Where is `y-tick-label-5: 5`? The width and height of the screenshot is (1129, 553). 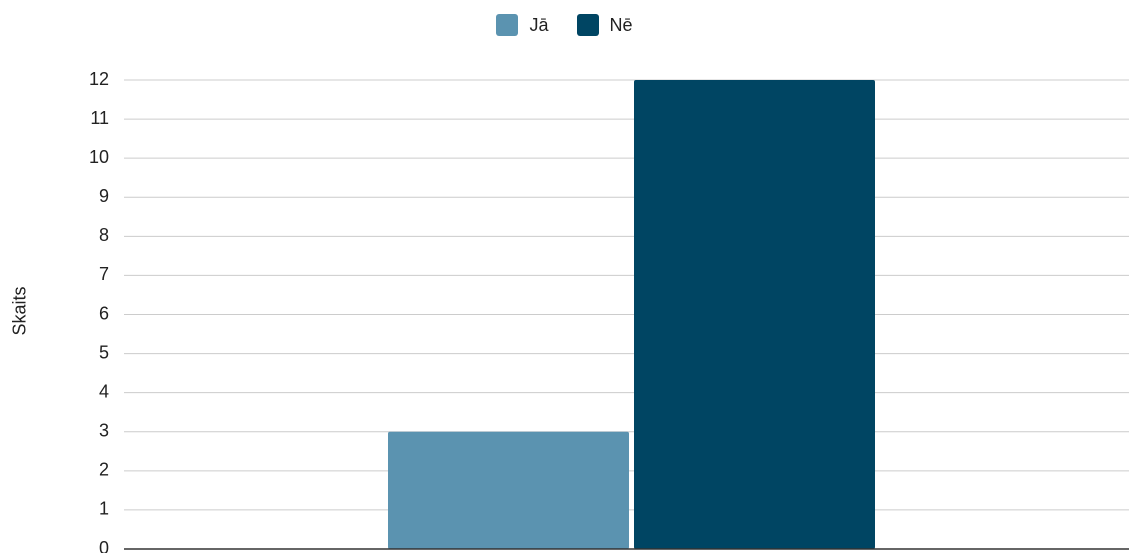
y-tick-label-5: 5 is located at coordinates (104, 352).